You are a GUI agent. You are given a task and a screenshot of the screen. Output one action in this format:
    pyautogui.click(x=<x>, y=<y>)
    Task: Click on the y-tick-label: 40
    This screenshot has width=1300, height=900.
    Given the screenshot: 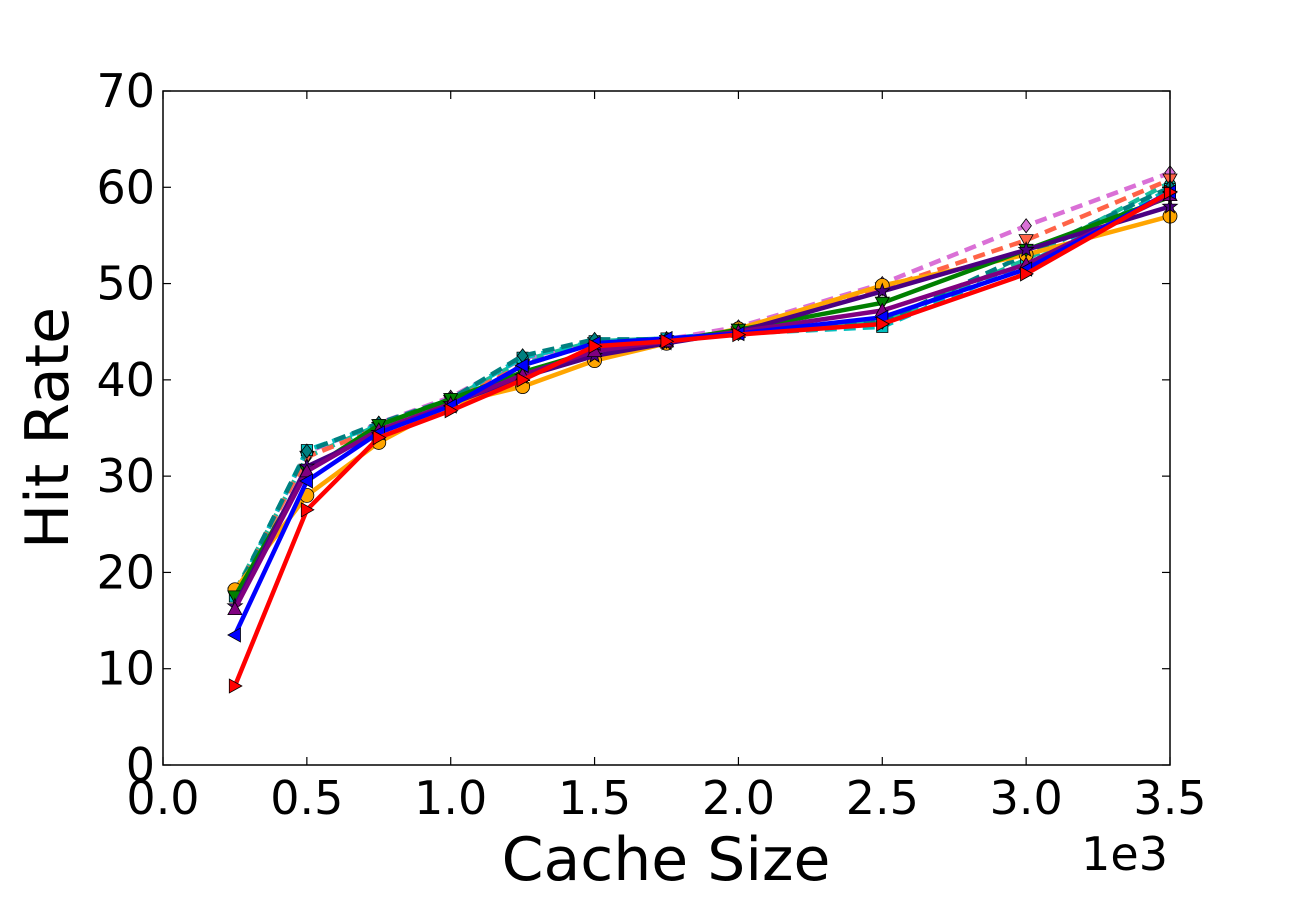 What is the action you would take?
    pyautogui.click(x=125, y=380)
    